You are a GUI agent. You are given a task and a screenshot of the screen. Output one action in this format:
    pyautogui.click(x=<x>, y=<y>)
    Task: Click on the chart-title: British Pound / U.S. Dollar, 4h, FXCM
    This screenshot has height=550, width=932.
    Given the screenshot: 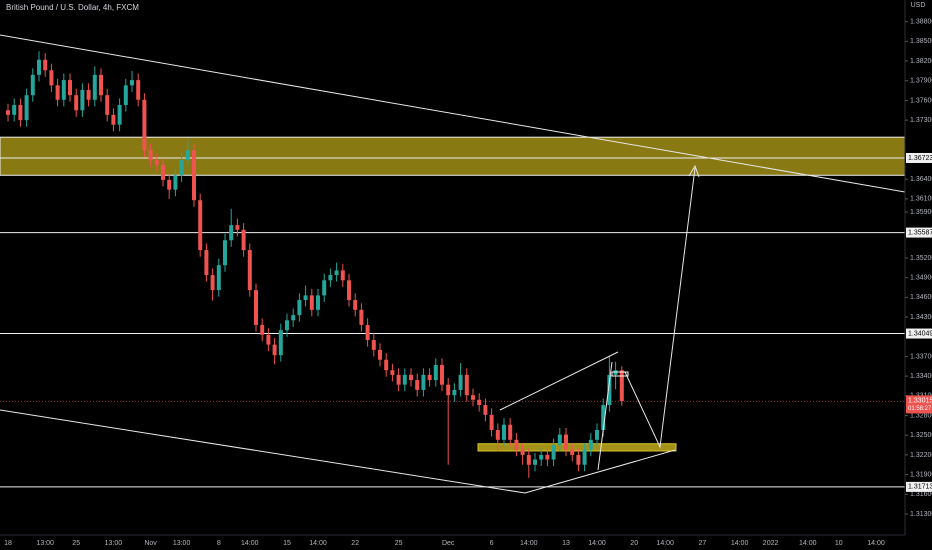 What is the action you would take?
    pyautogui.click(x=72, y=7)
    